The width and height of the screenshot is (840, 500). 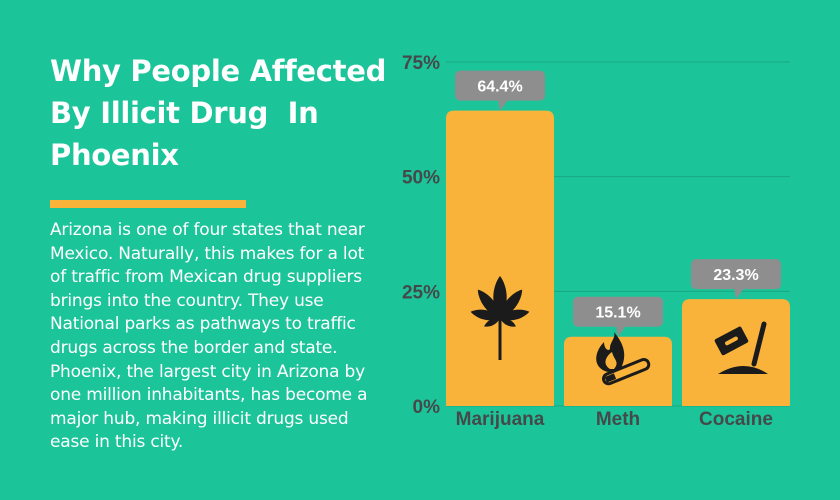 What do you see at coordinates (187, 300) in the screenshot?
I see `description-line: brings into the country. They use` at bounding box center [187, 300].